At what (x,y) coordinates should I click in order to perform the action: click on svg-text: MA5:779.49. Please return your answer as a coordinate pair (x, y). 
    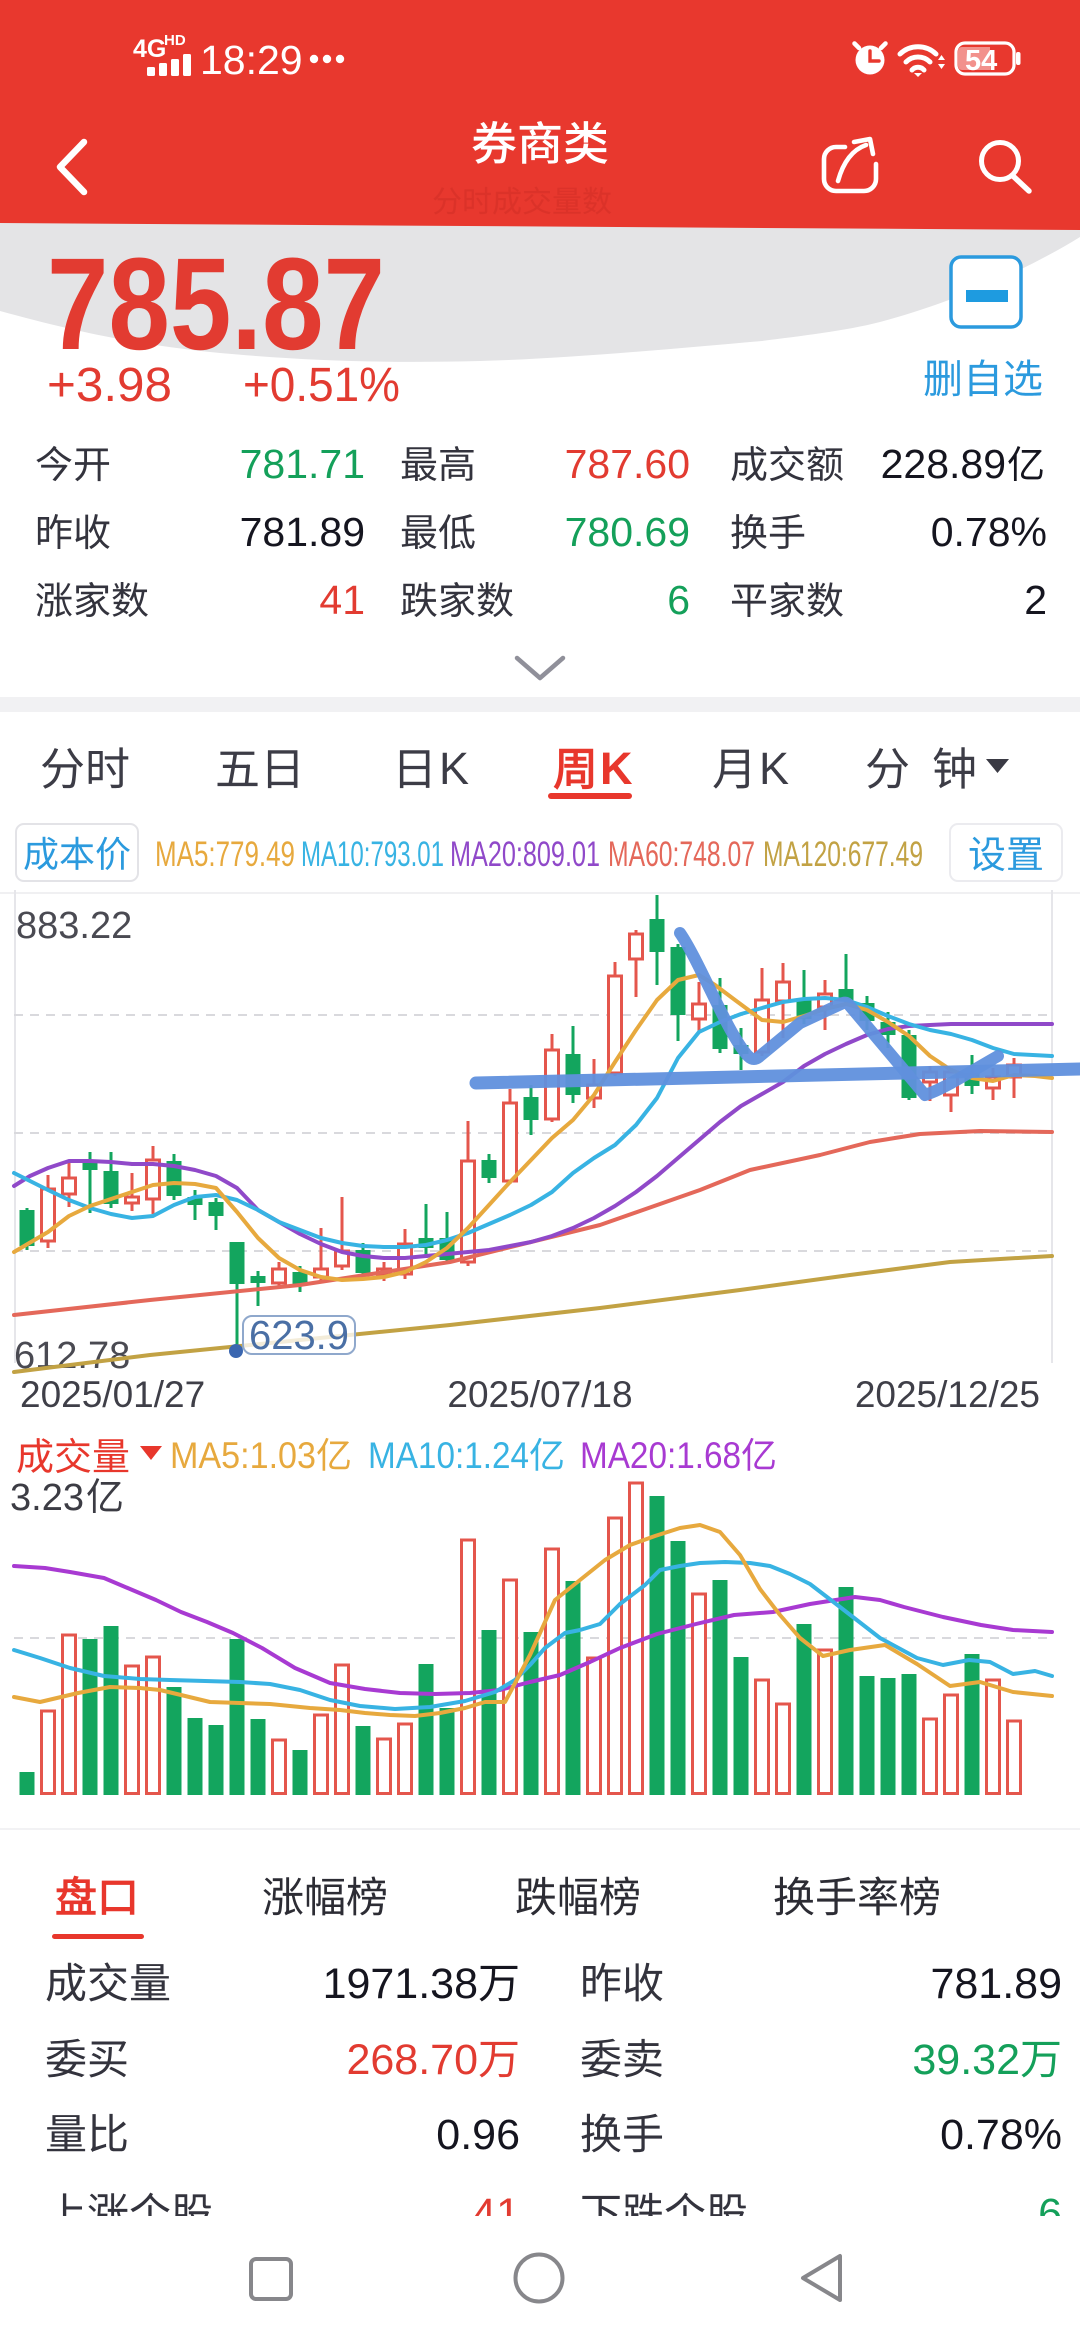
    Looking at the image, I should click on (225, 854).